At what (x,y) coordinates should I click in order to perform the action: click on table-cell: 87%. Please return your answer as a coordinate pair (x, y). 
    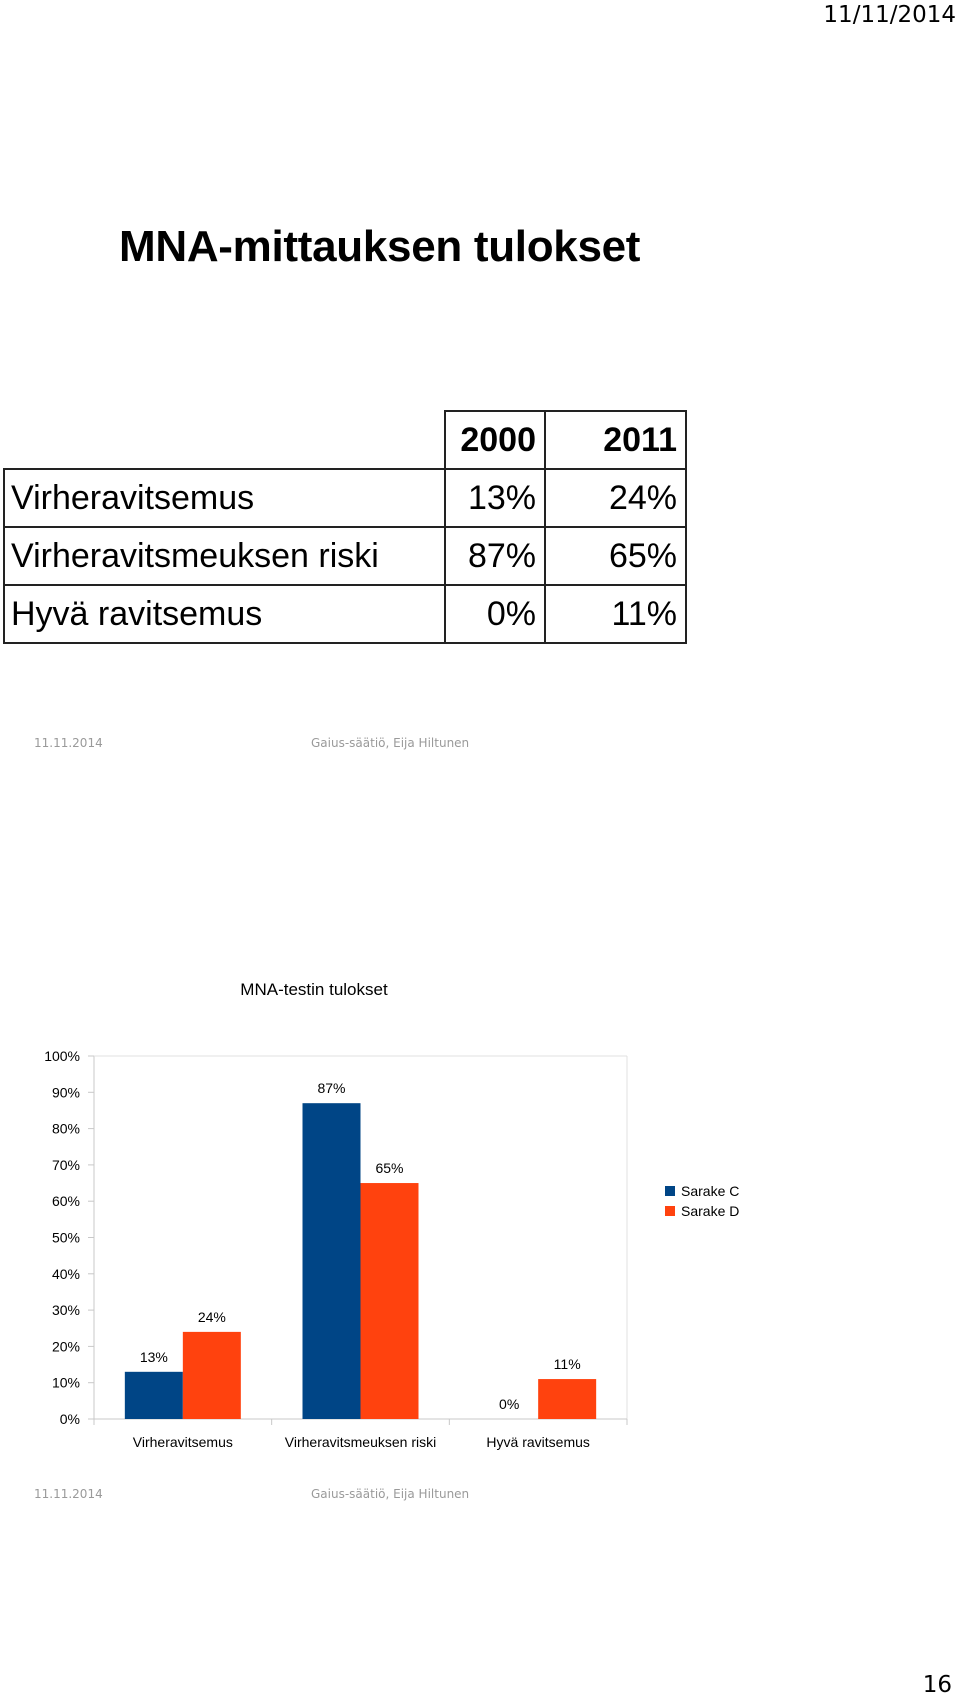
    Looking at the image, I should click on (495, 556).